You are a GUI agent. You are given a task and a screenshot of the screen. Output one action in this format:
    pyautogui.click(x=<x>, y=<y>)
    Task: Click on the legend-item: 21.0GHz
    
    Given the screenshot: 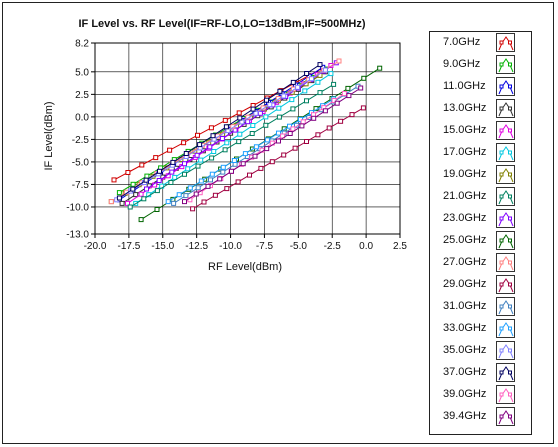 What is the action you would take?
    pyautogui.click(x=480, y=197)
    